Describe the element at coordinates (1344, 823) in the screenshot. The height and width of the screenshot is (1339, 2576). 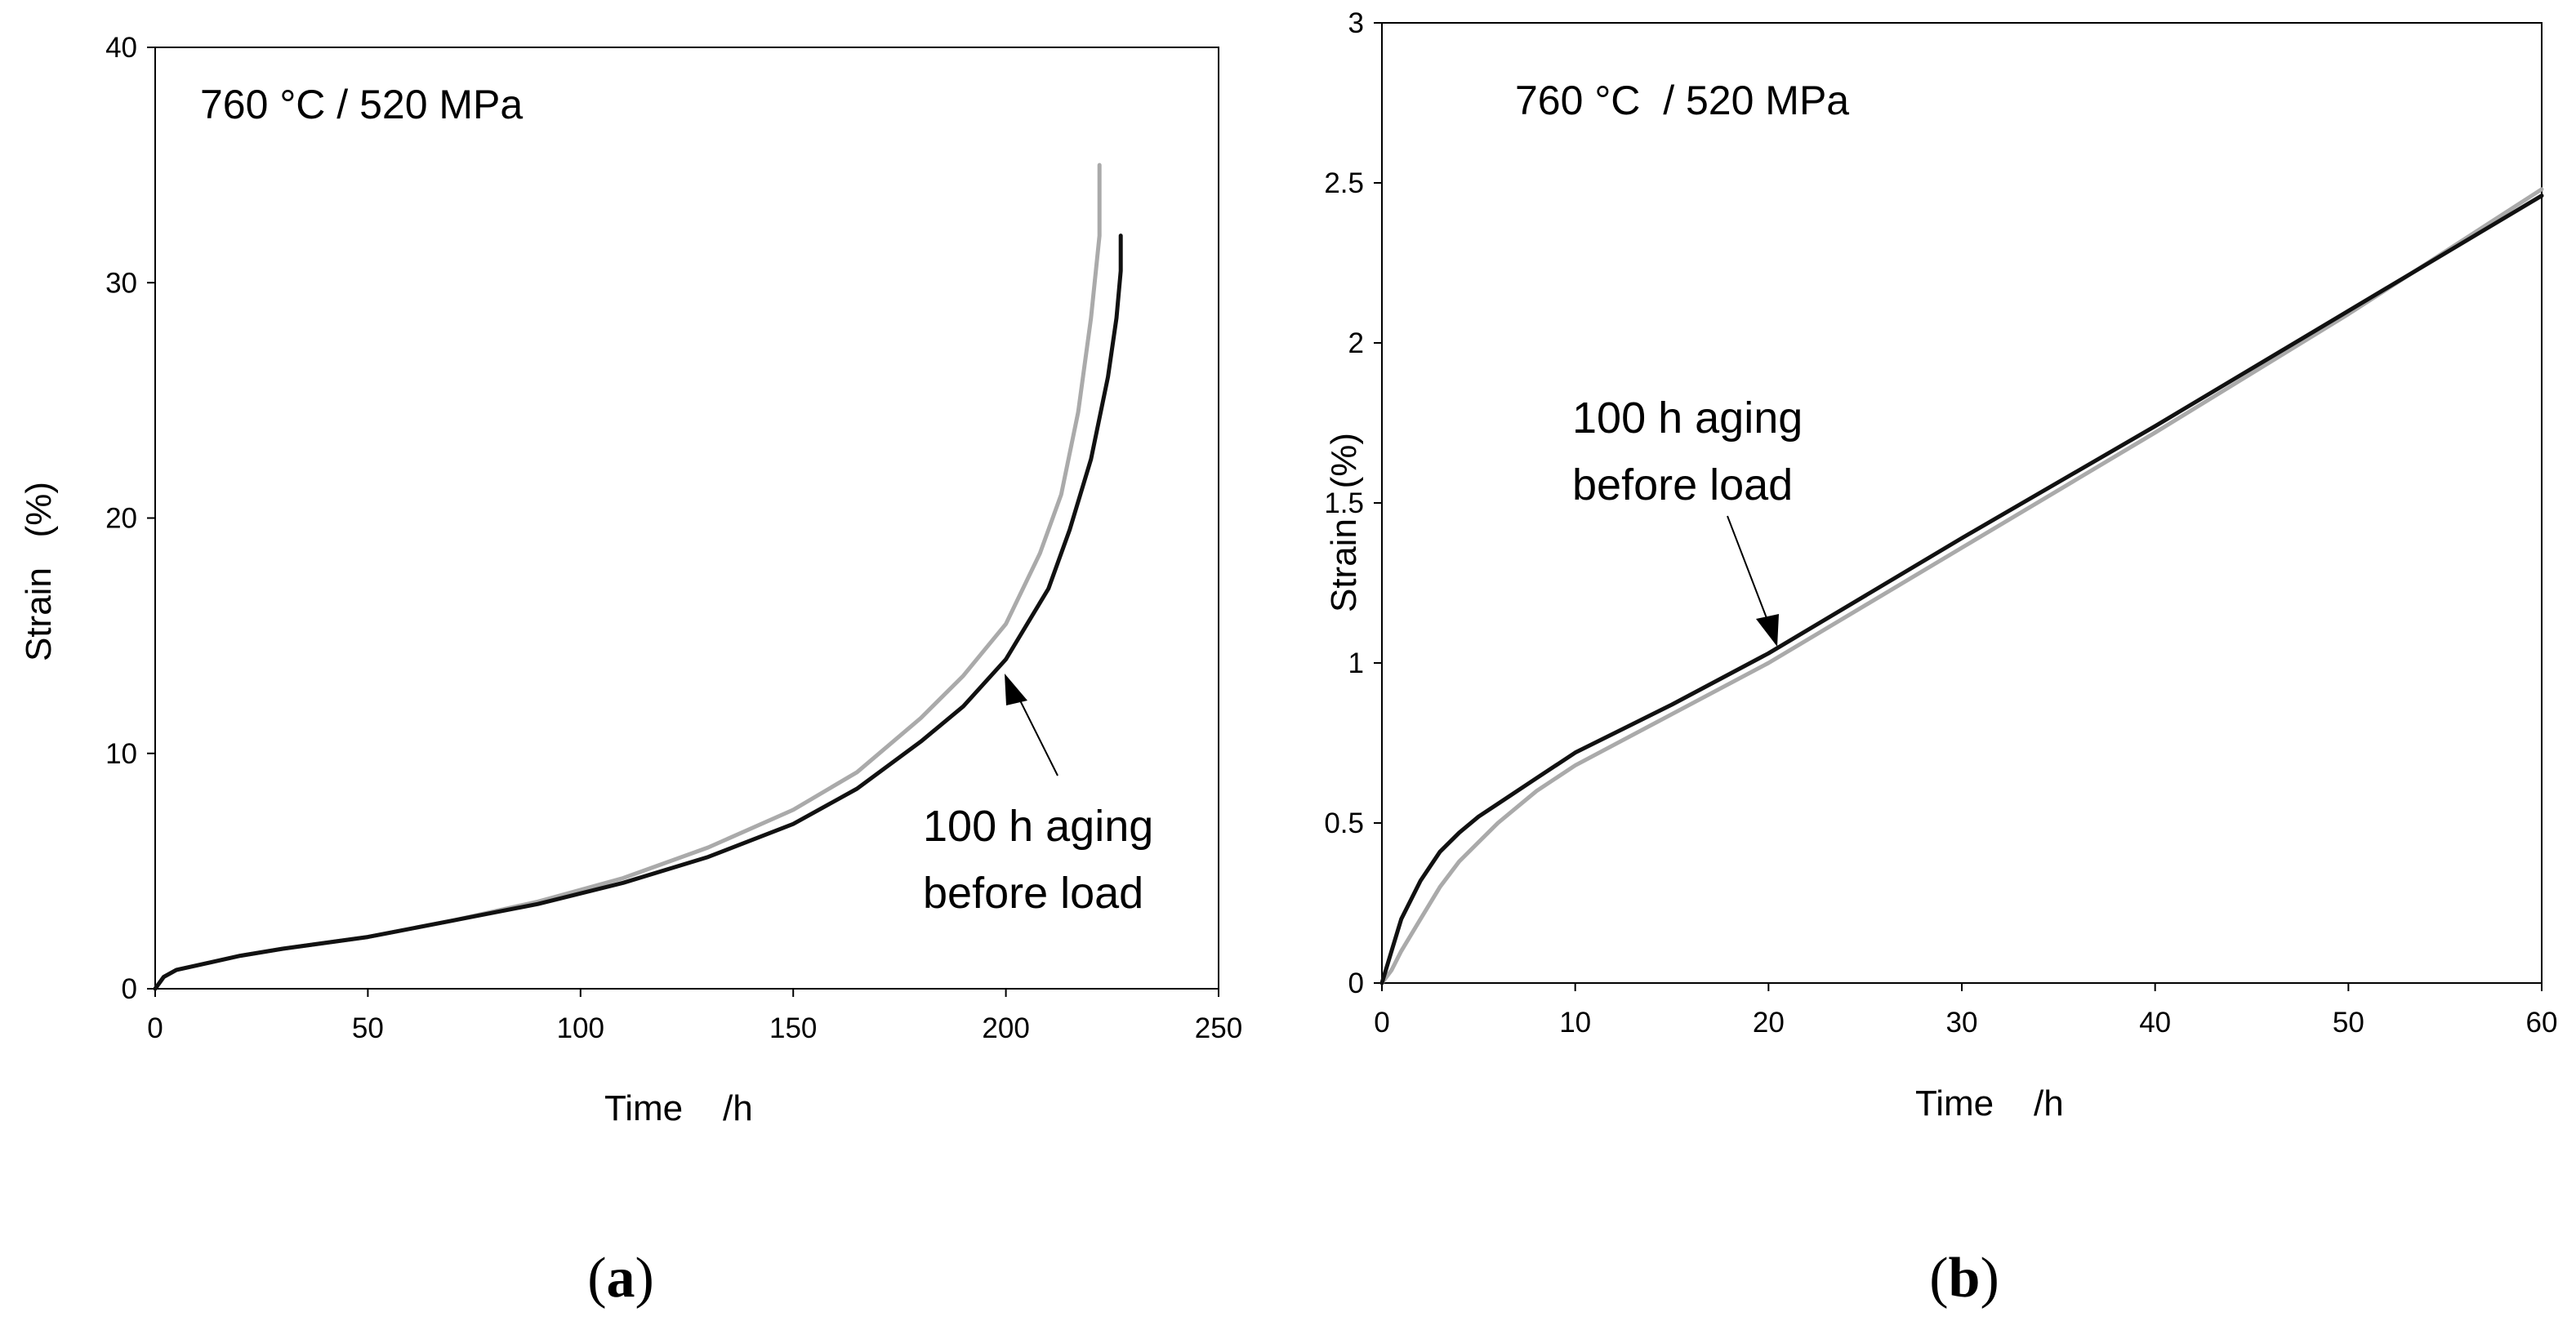
I see `y-tick-label: 0.5` at that location.